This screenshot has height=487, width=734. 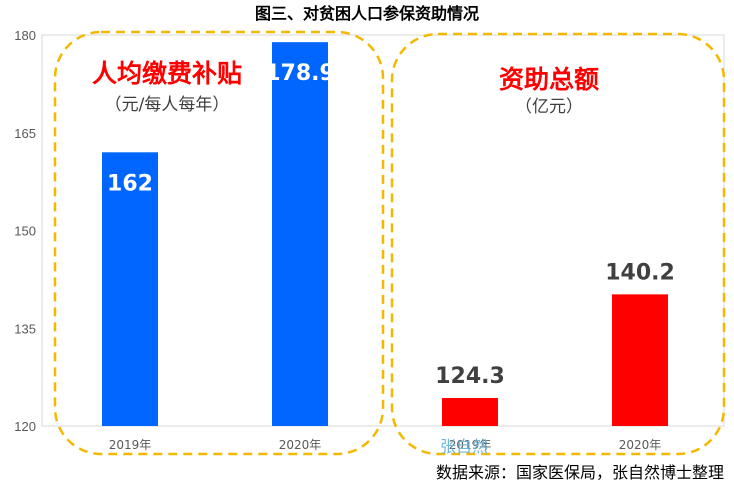 What do you see at coordinates (549, 107) in the screenshot?
I see `group-unit-total: （亿元）` at bounding box center [549, 107].